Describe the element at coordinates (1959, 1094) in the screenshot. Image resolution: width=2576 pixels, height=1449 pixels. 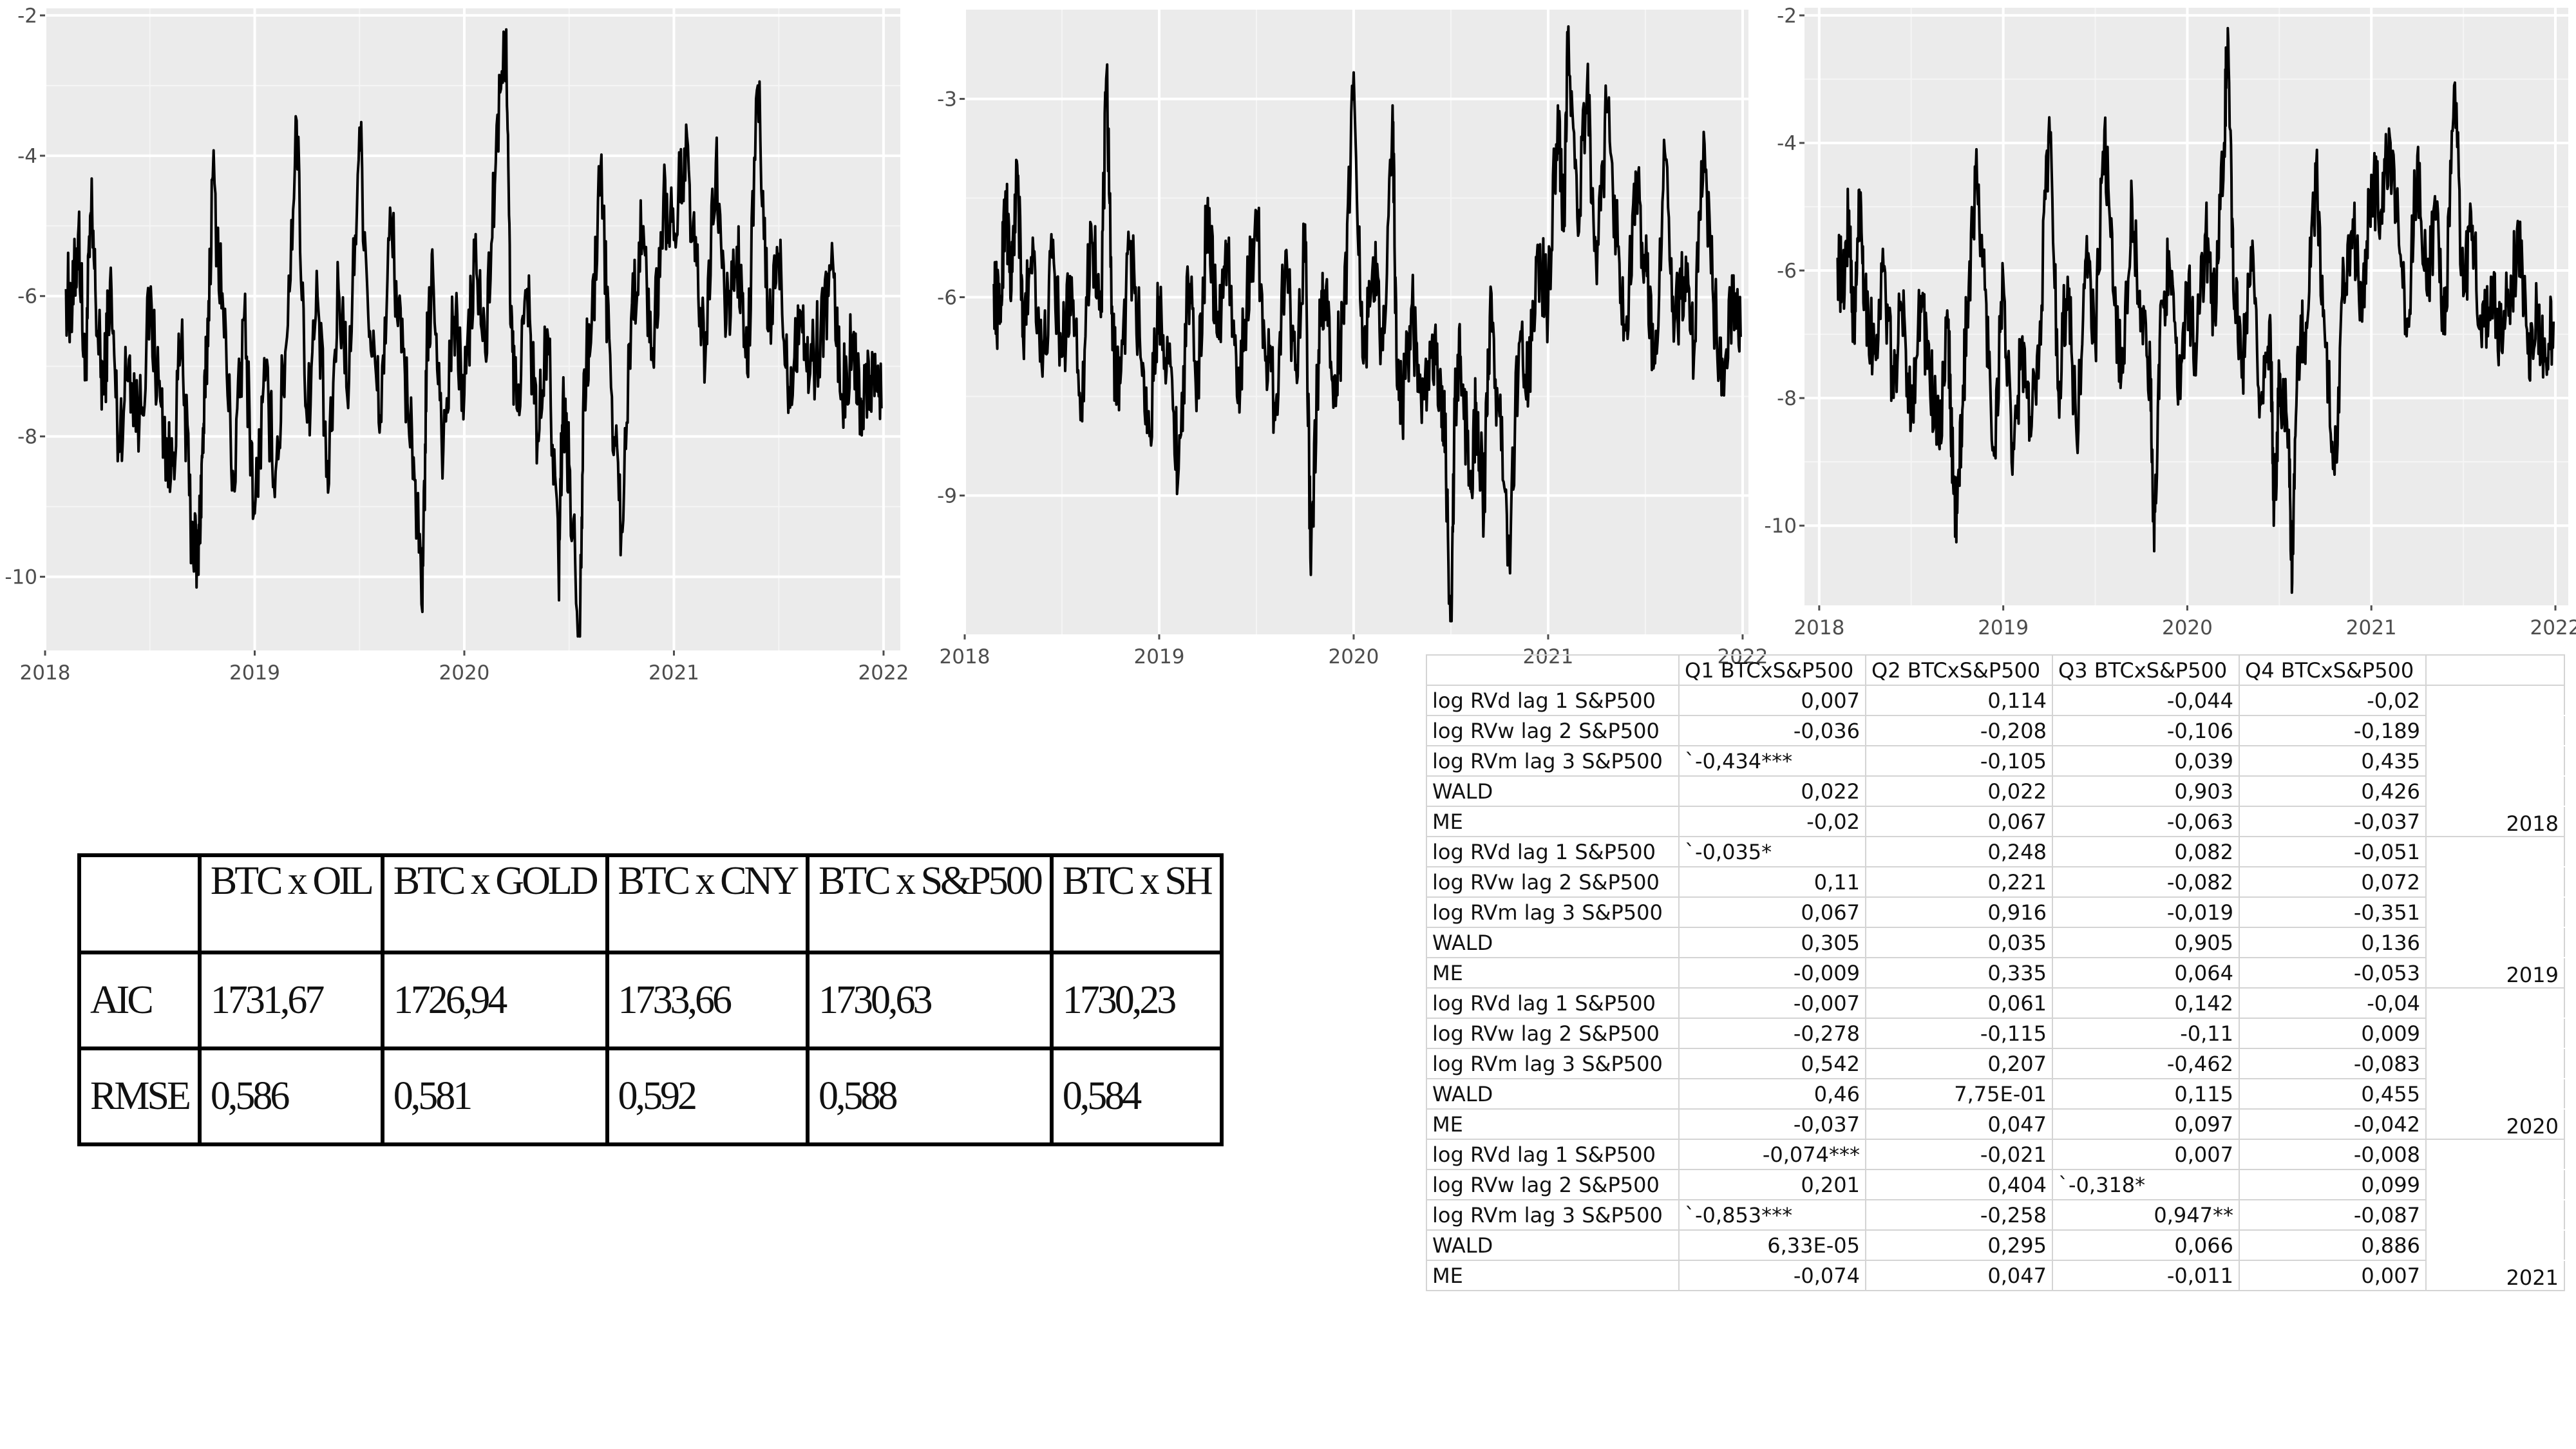
I see `quarter-table-cell: 7,75E-01` at that location.